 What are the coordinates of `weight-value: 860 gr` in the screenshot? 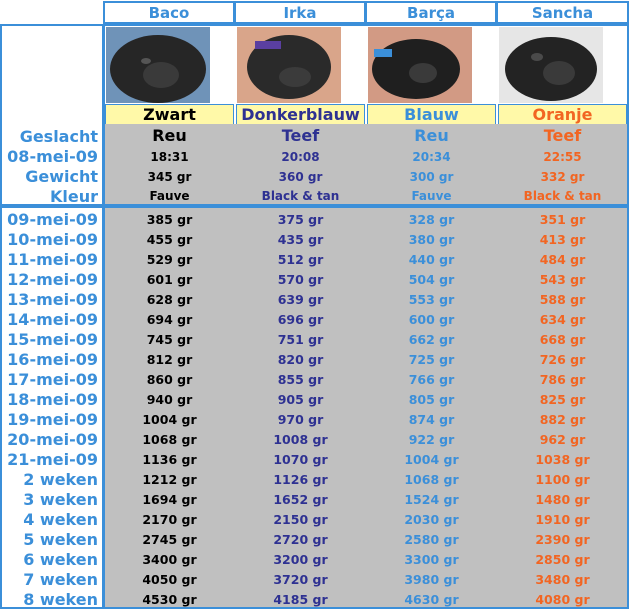 It's located at (169, 379).